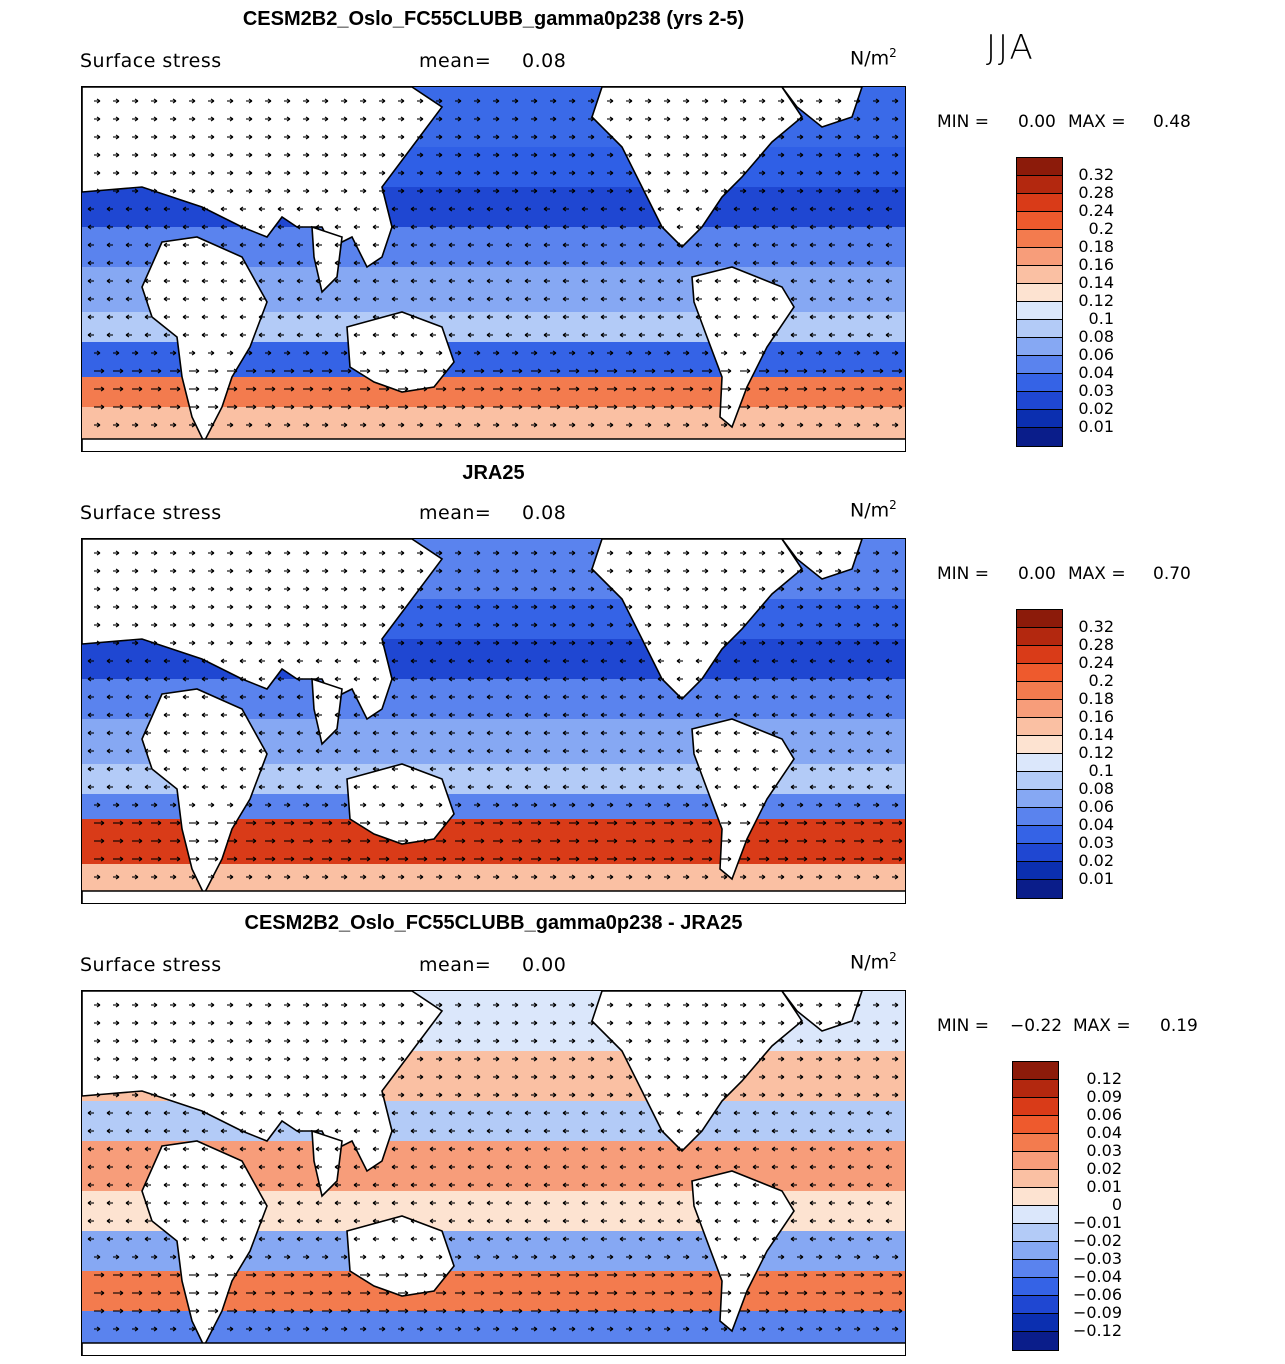 The image size is (1285, 1364). Describe the element at coordinates (544, 965) in the screenshot. I see `panel-3-mean-value: 0.00` at that location.